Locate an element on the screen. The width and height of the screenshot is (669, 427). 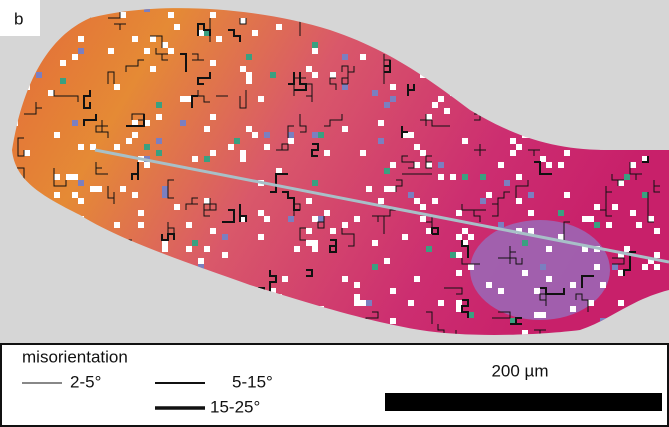
panel-label-box is located at coordinates (20, 18).